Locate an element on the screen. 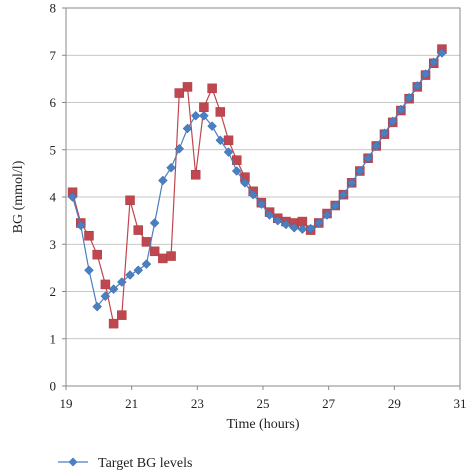  x-tick-labels: 19 21 23 25 27 29 31 is located at coordinates (263, 398).